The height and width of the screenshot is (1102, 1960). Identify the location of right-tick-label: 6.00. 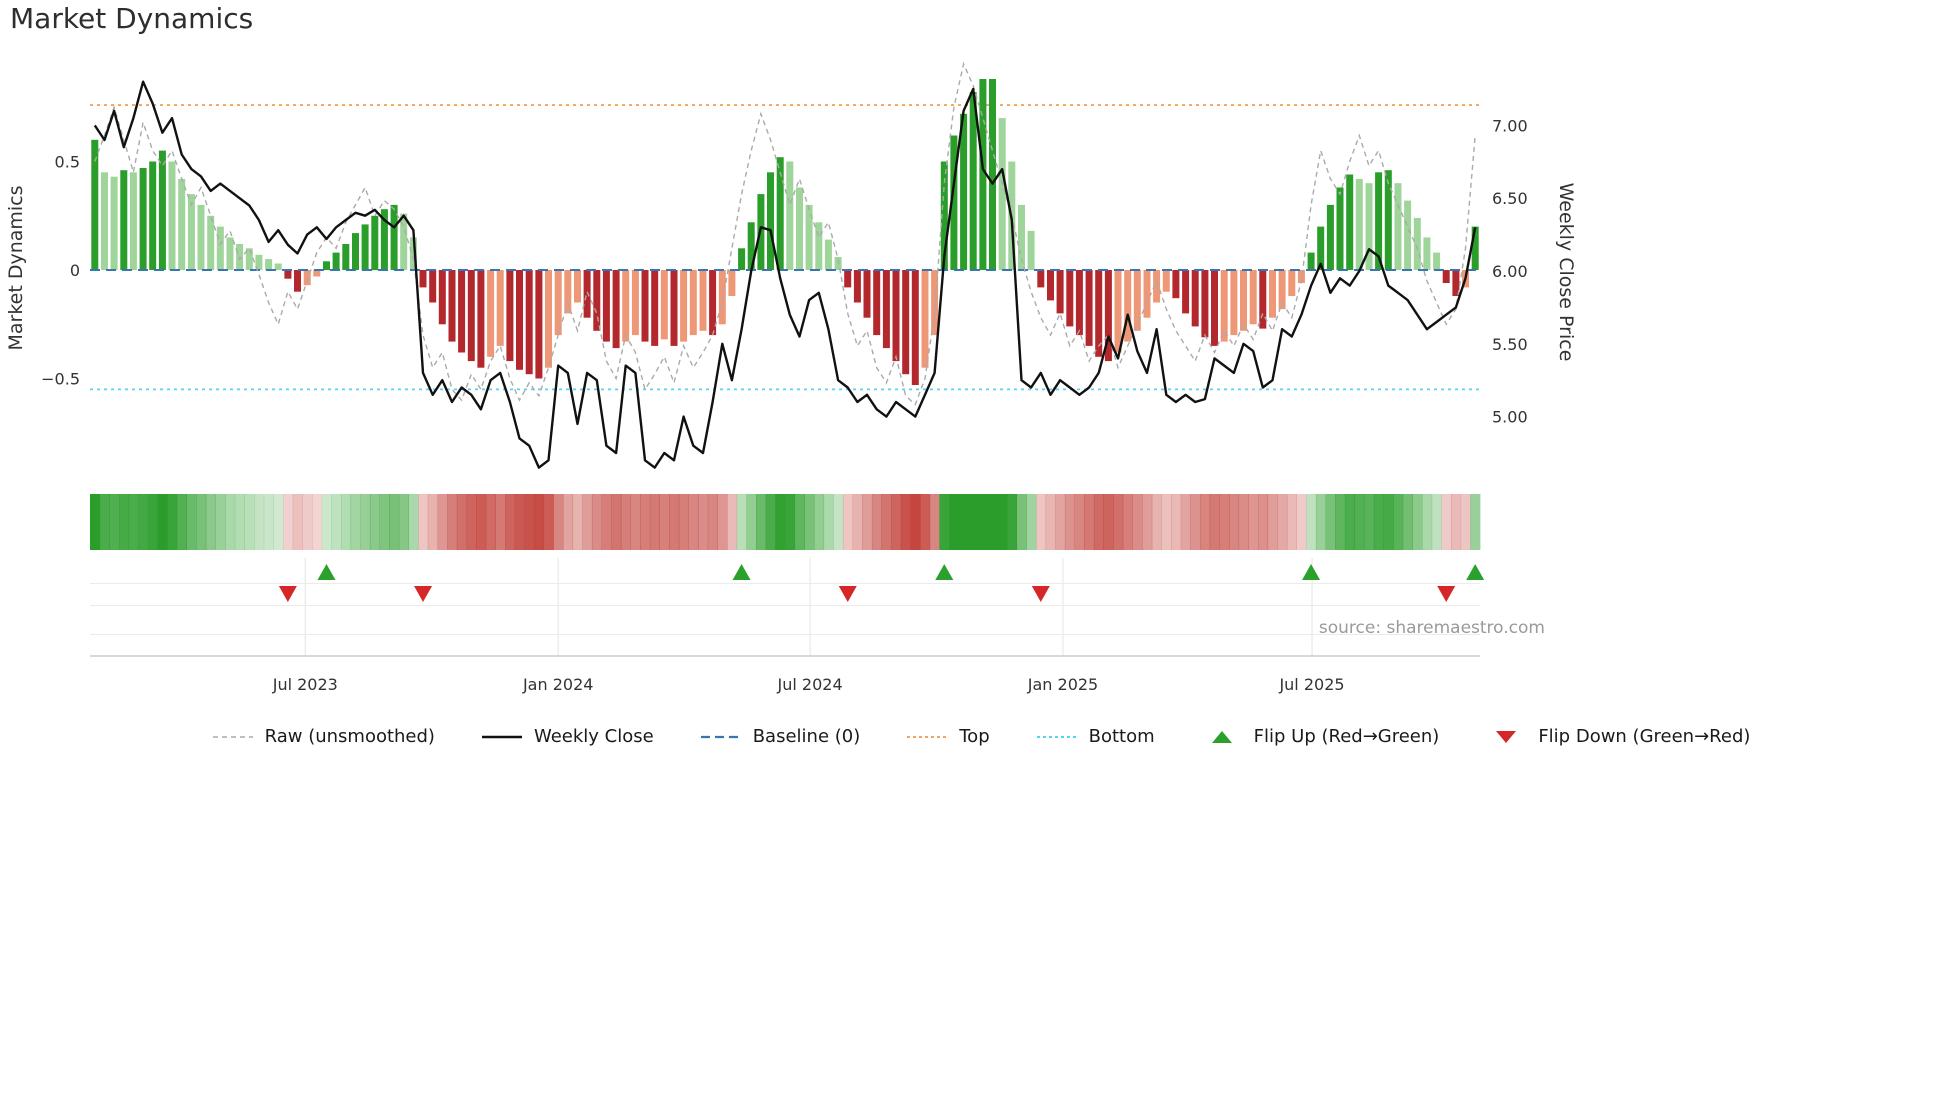
(1510, 271).